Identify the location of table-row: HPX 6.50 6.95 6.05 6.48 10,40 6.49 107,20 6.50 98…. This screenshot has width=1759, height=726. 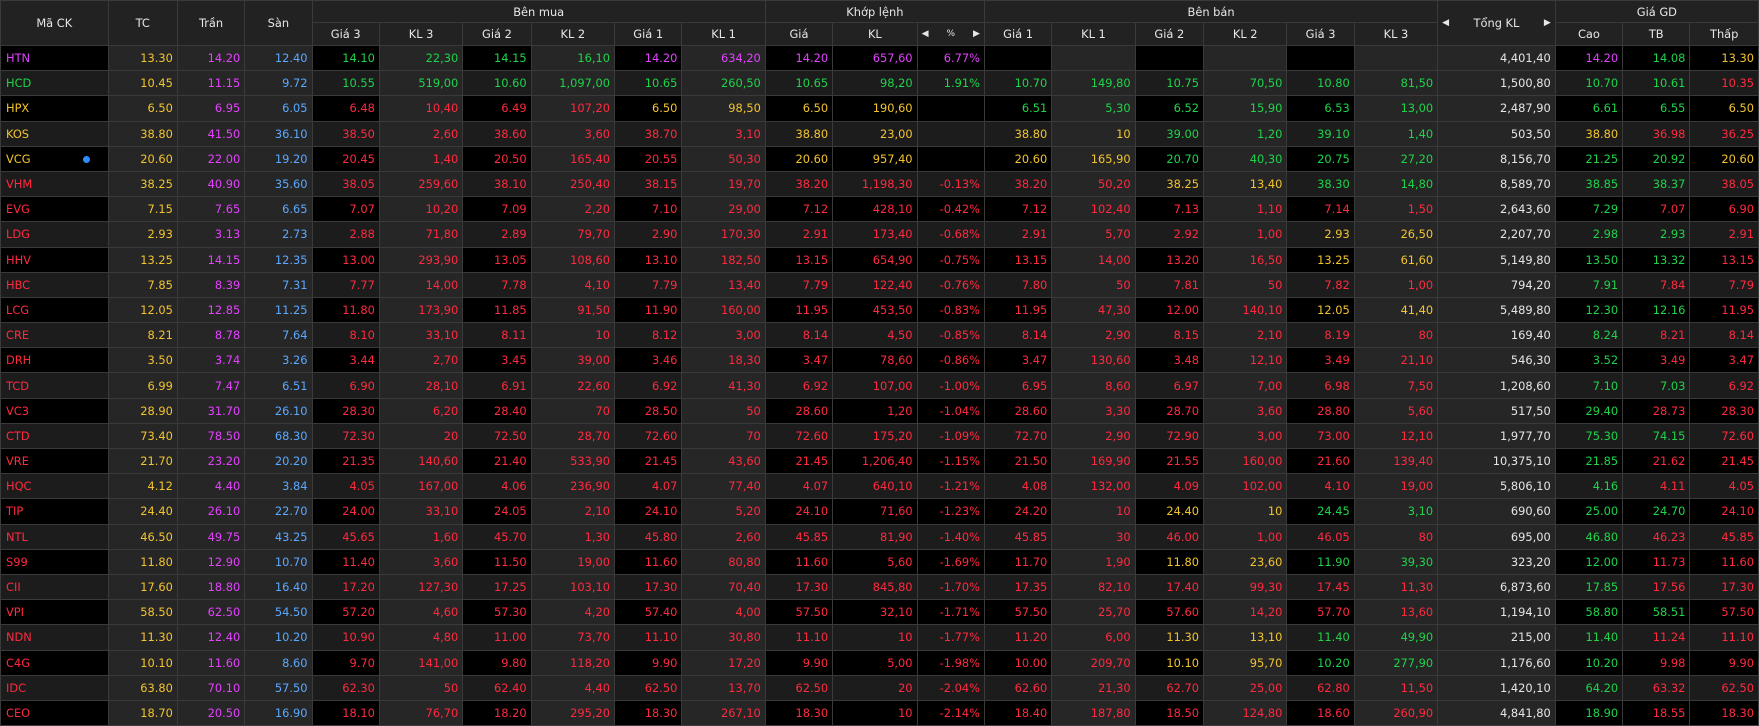
(879, 108).